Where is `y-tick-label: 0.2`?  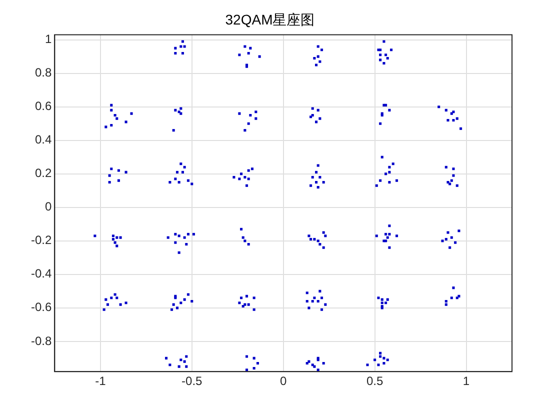 y-tick-label: 0.2 is located at coordinates (43, 173).